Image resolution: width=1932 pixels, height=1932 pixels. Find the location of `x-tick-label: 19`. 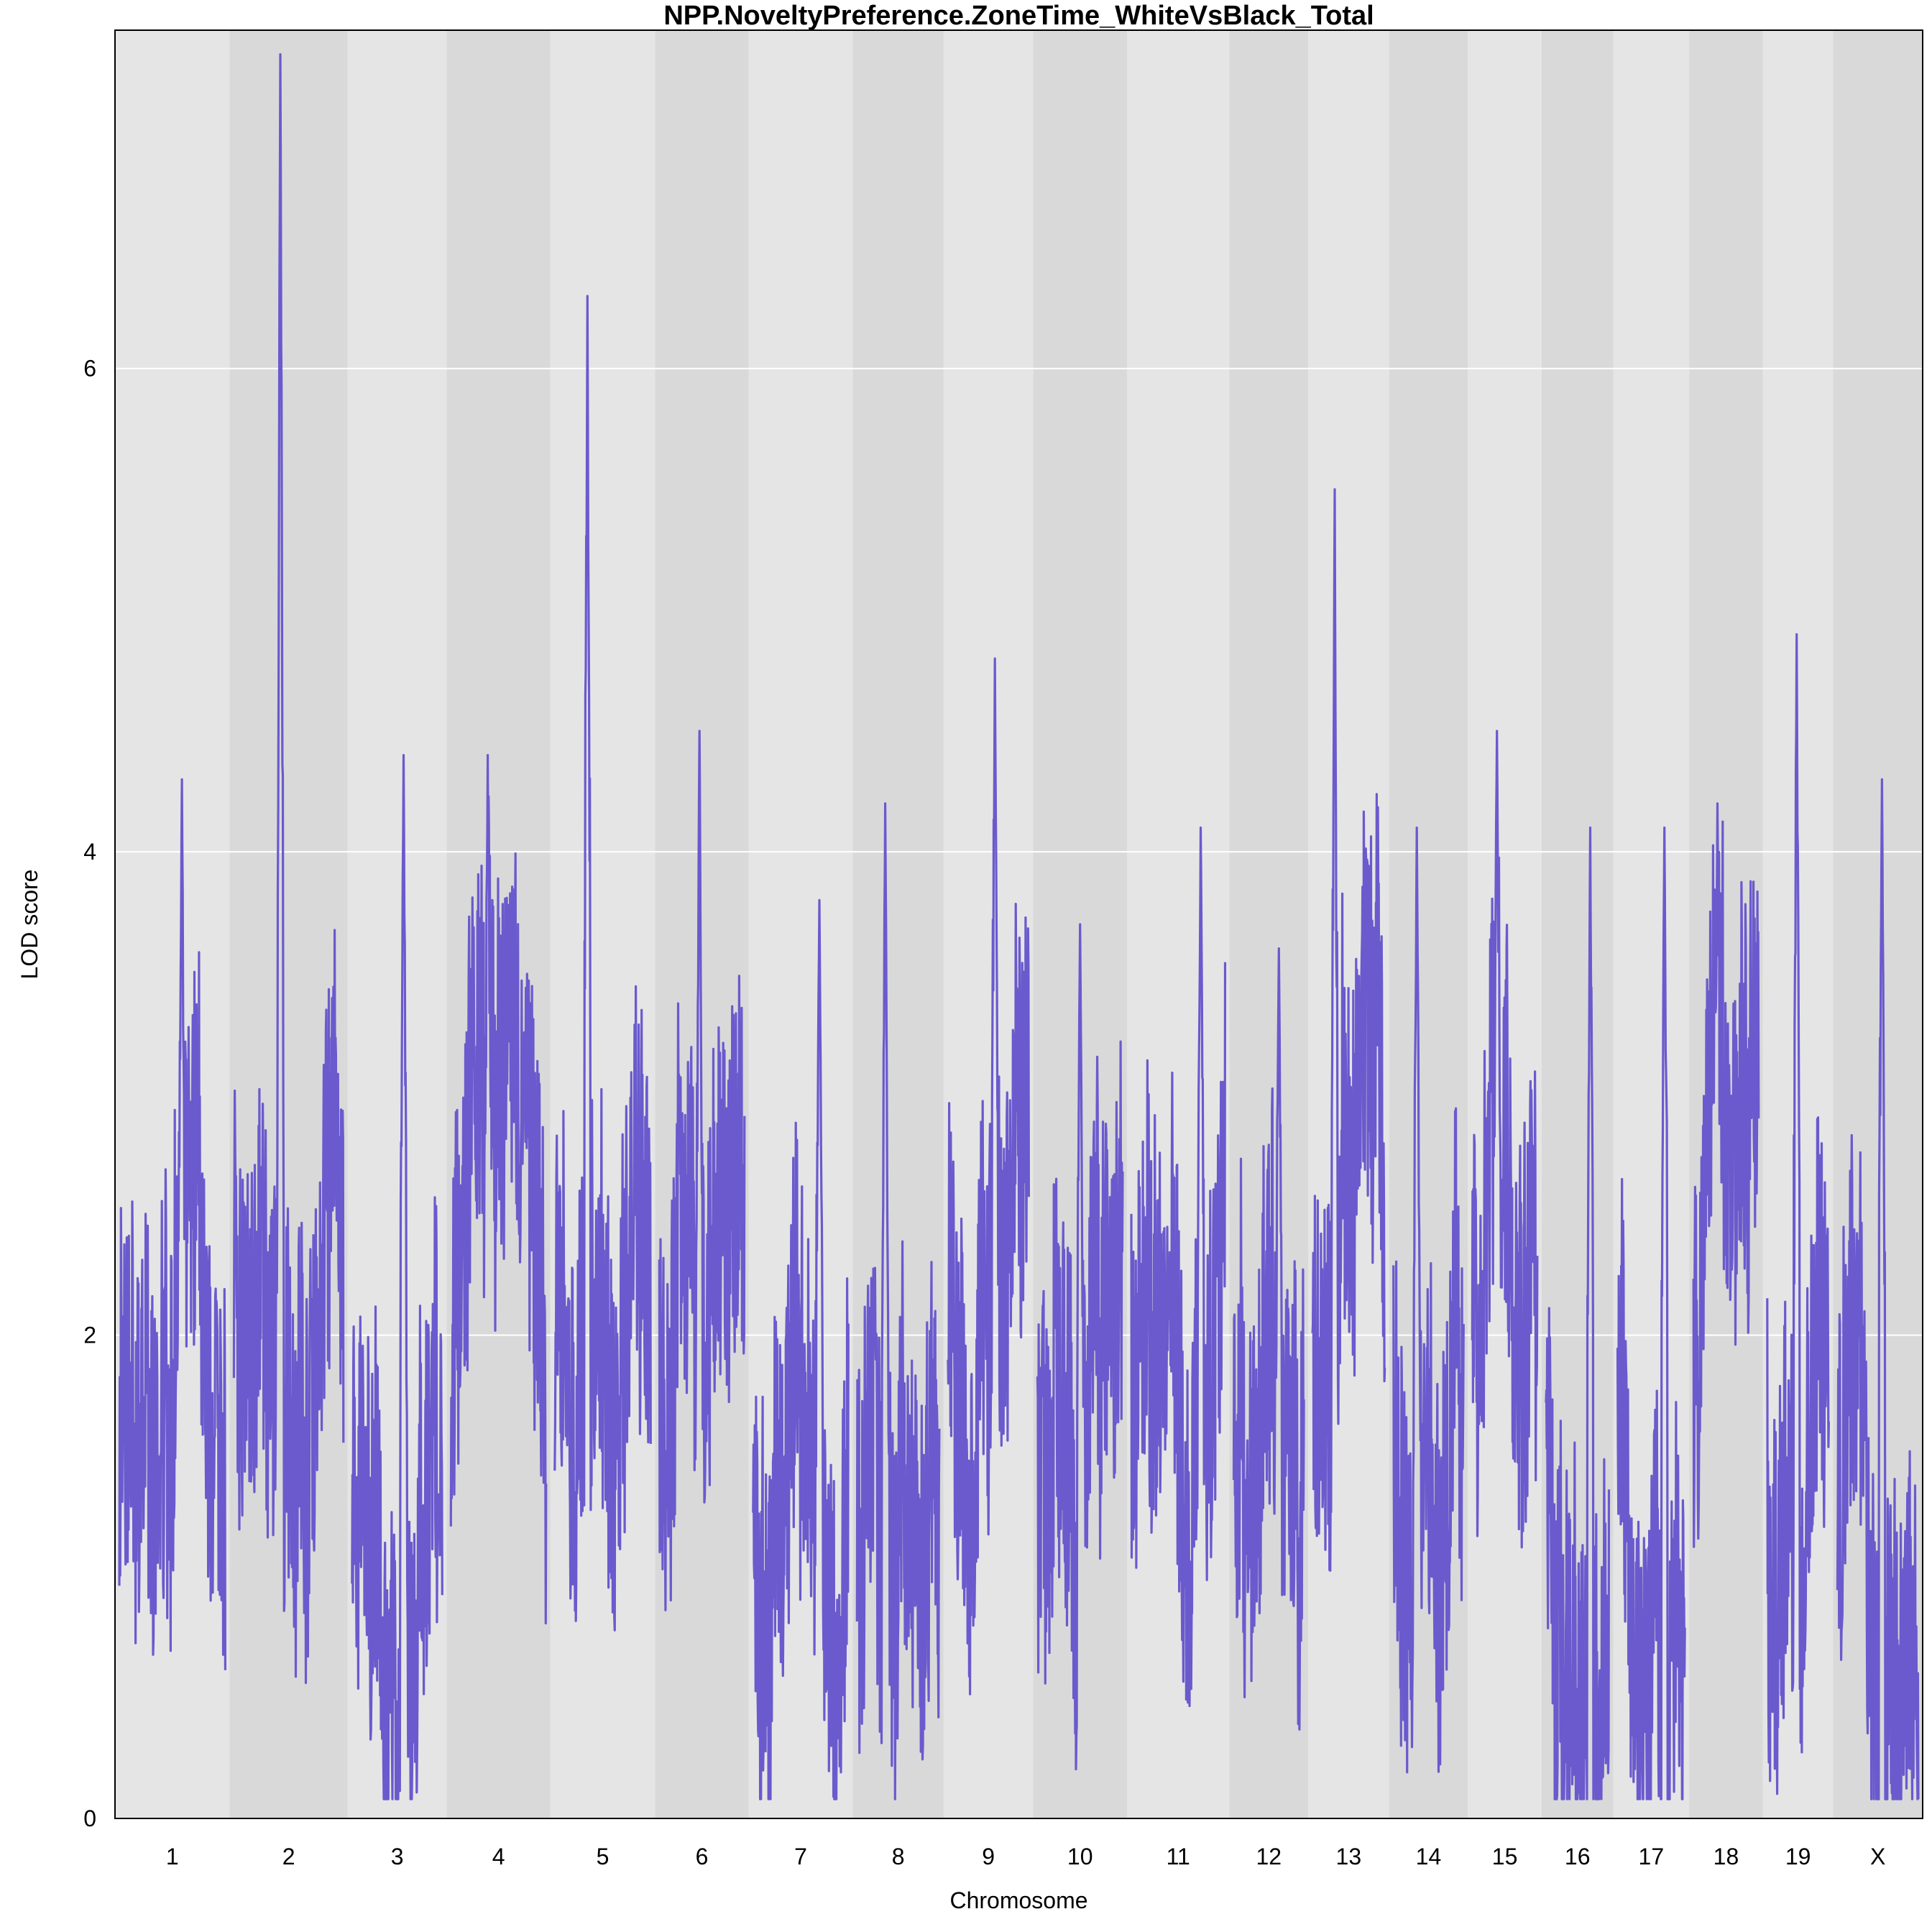

x-tick-label: 19 is located at coordinates (1798, 1856).